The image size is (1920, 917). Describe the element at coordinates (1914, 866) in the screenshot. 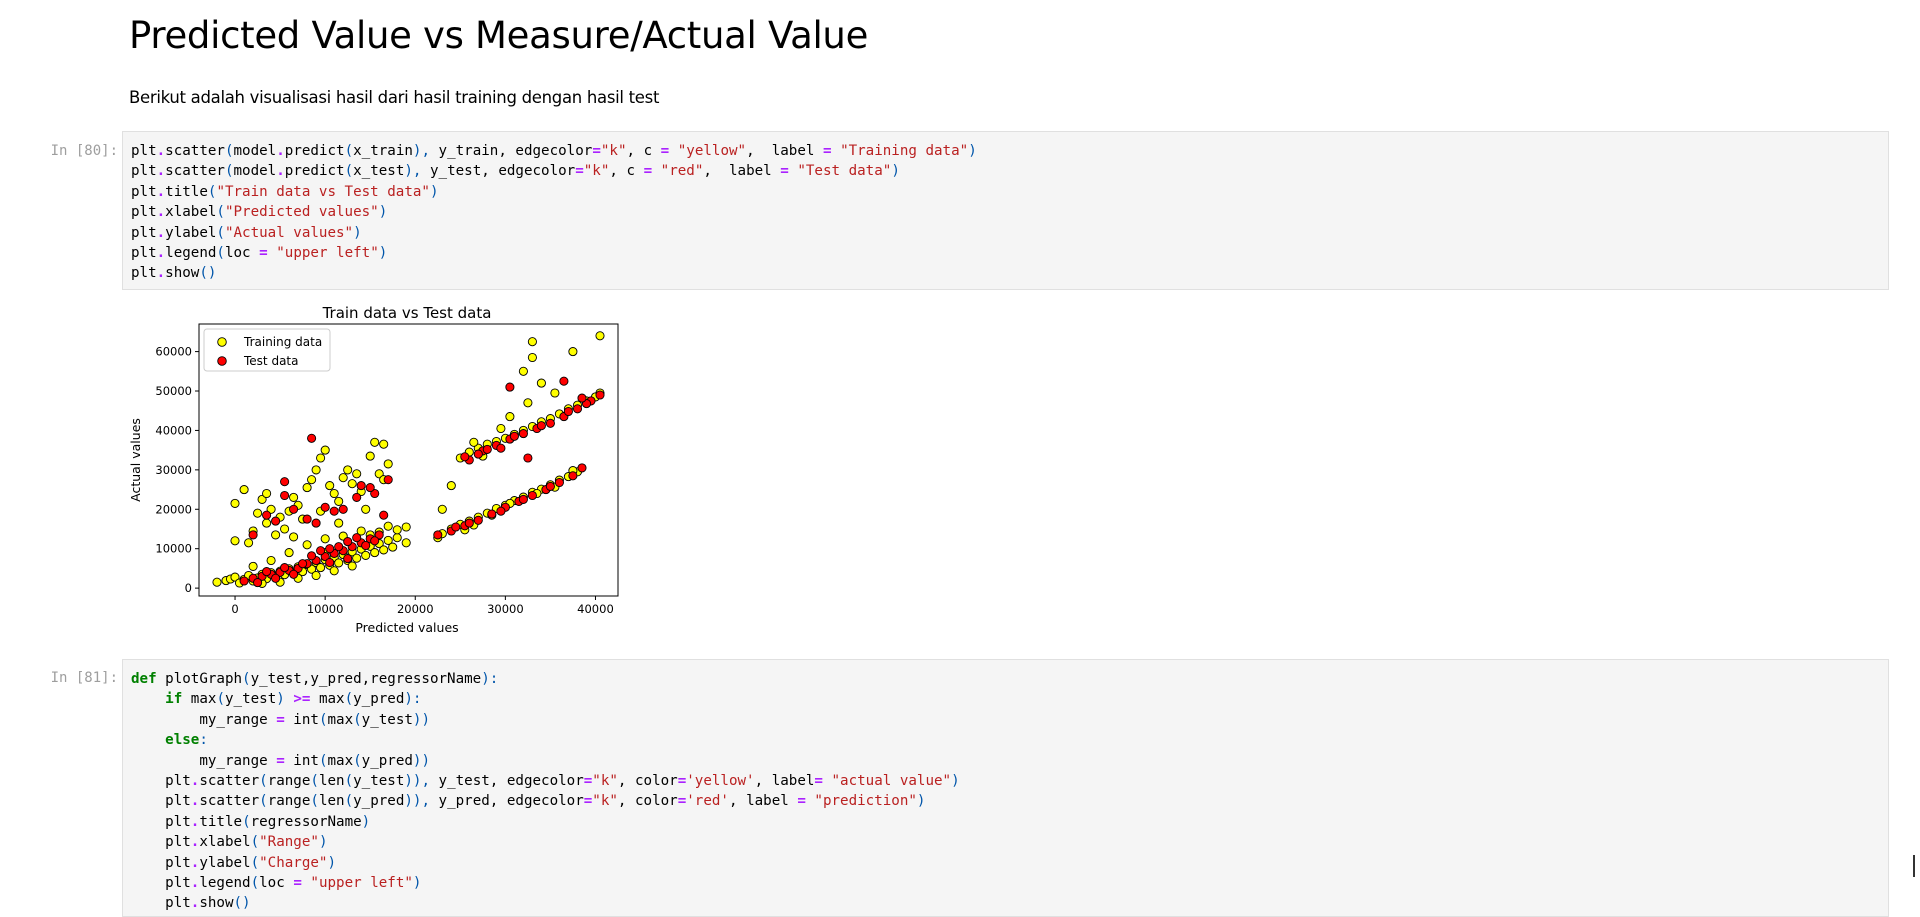

I see `text-cursor` at that location.